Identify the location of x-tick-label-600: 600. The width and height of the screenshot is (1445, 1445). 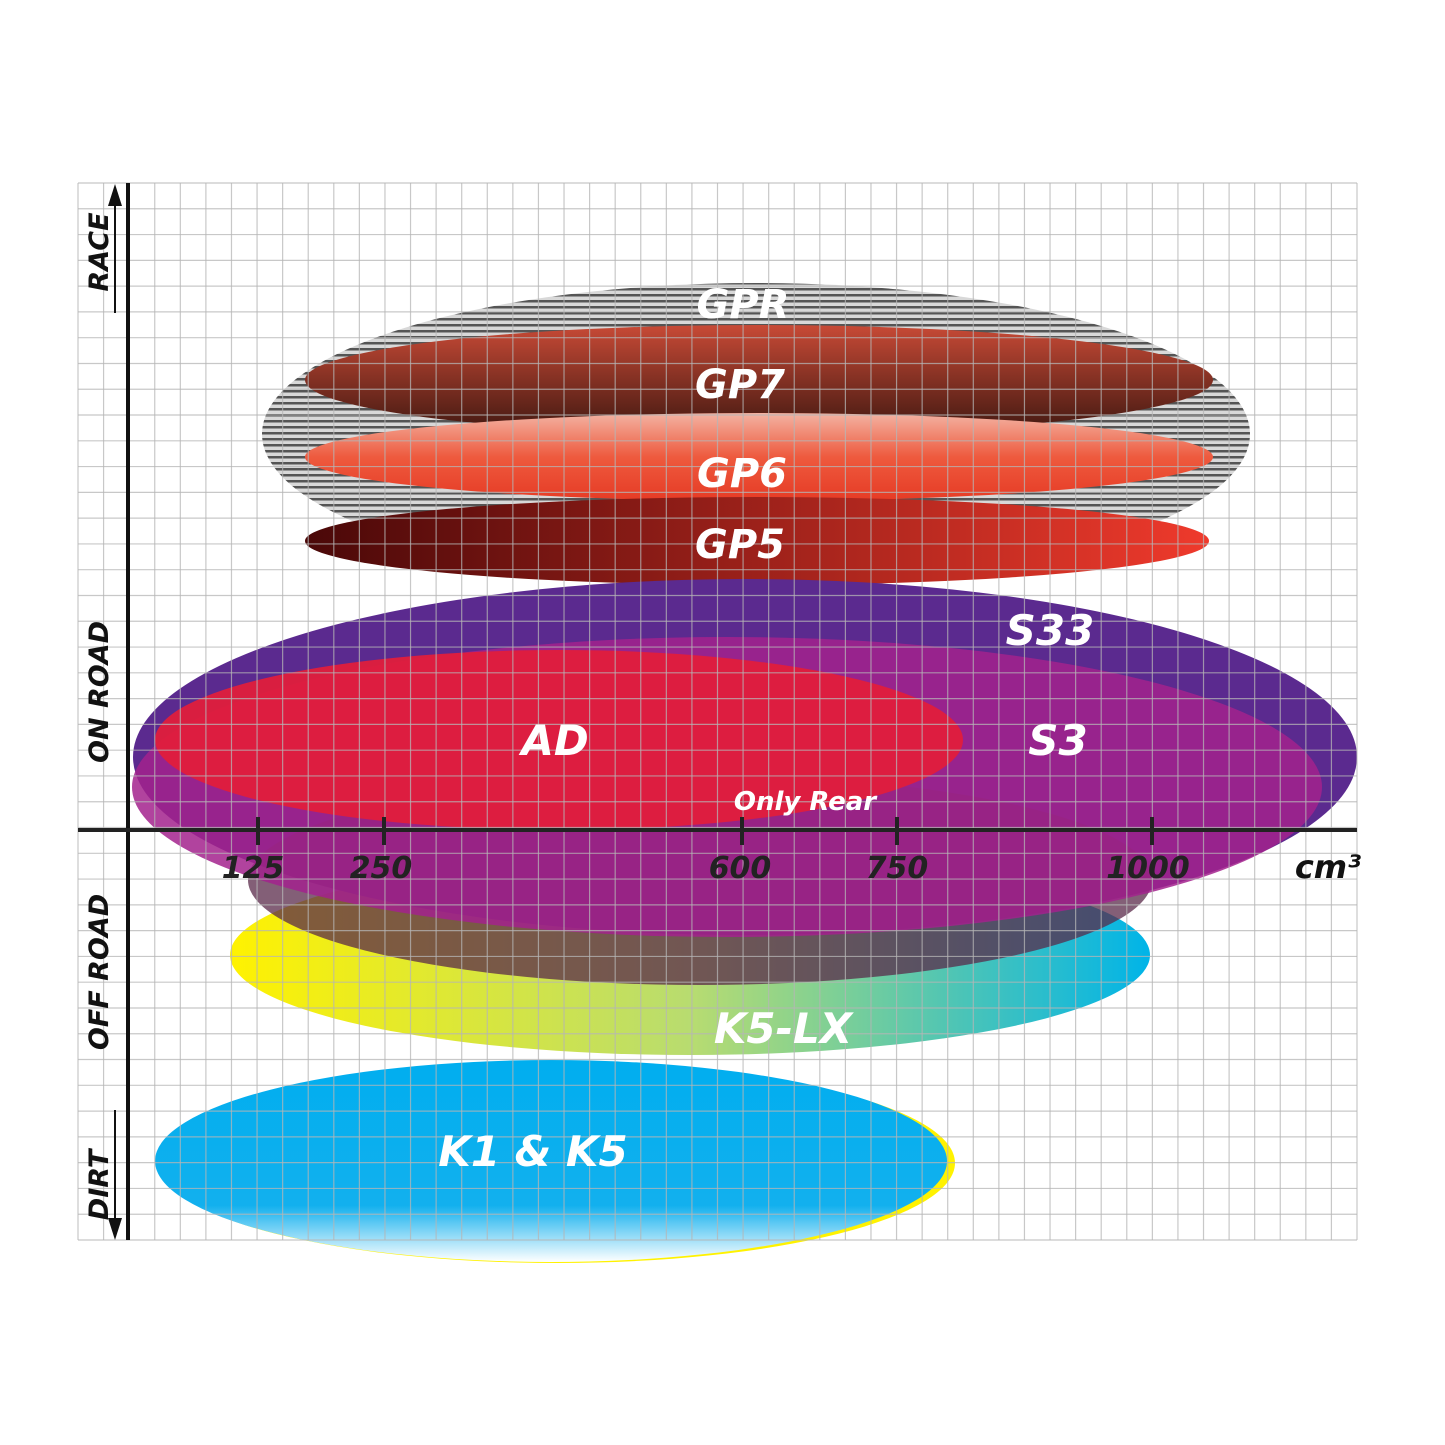
(740, 868).